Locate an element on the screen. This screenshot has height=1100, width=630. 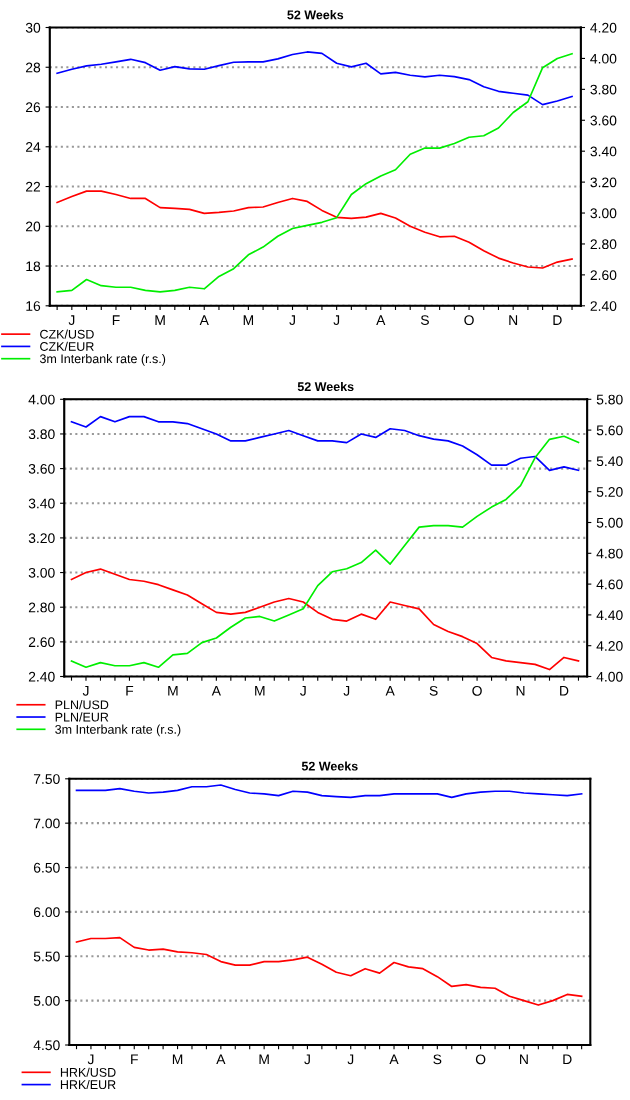
y-tick-label: 22 is located at coordinates (33, 186).